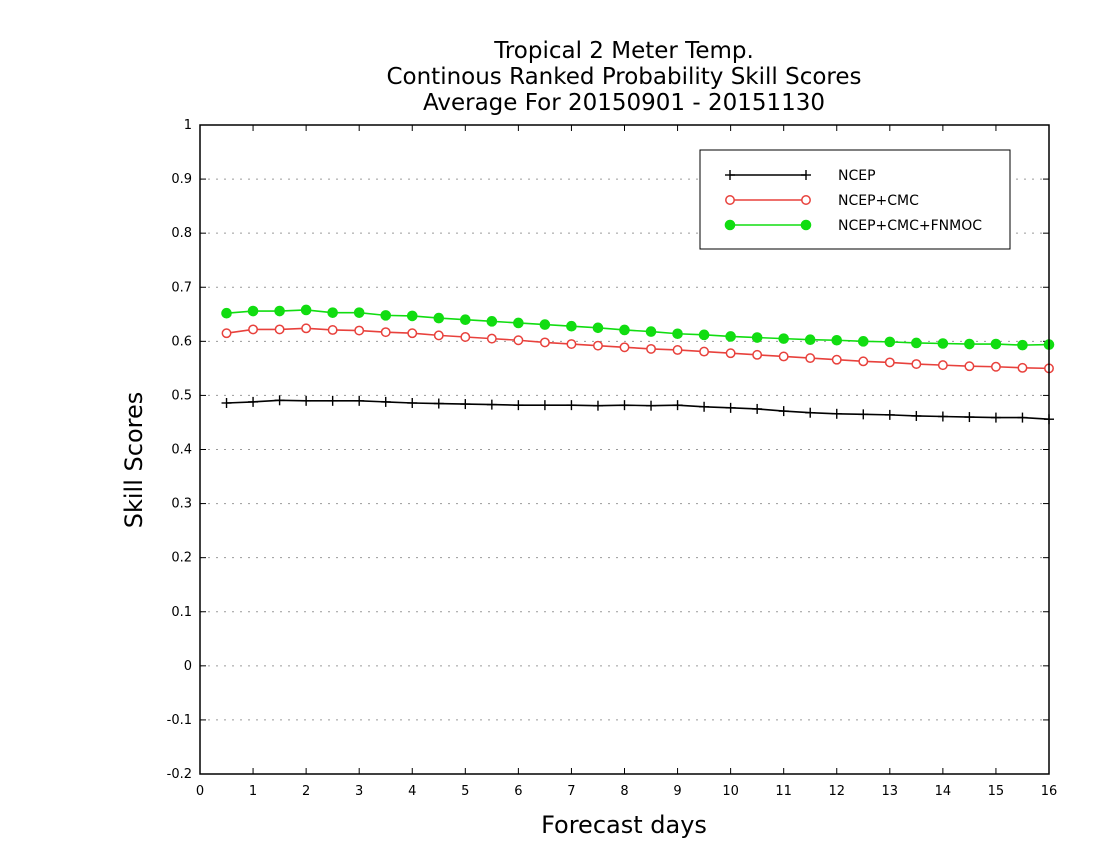 The height and width of the screenshot is (850, 1100). What do you see at coordinates (624, 825) in the screenshot?
I see `x-axis-label: Forecast days` at bounding box center [624, 825].